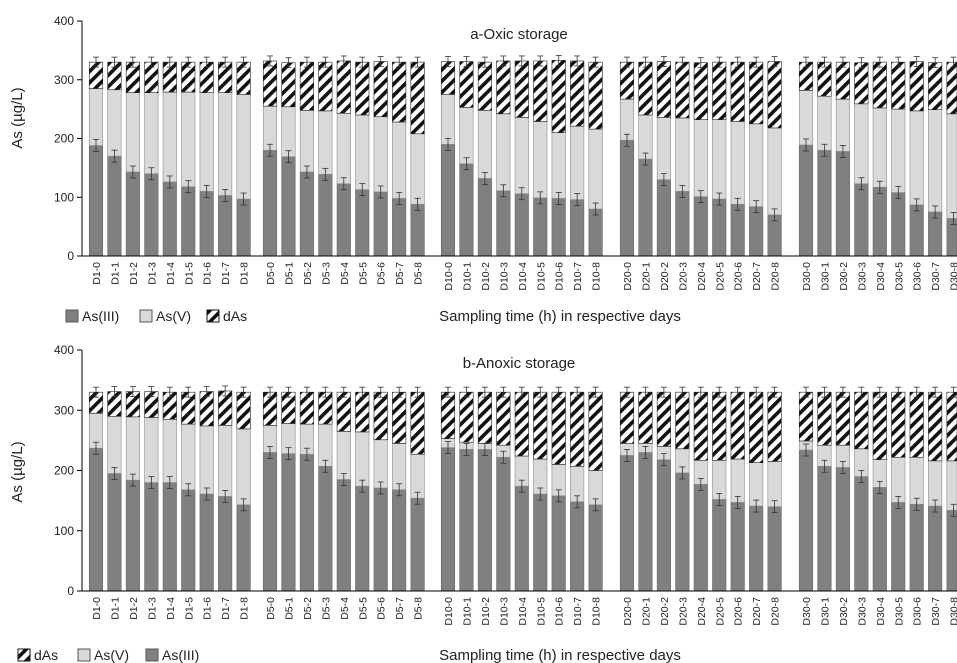 The height and width of the screenshot is (663, 957). Describe the element at coordinates (70, 256) in the screenshot. I see `y-tick-label: 0` at that location.